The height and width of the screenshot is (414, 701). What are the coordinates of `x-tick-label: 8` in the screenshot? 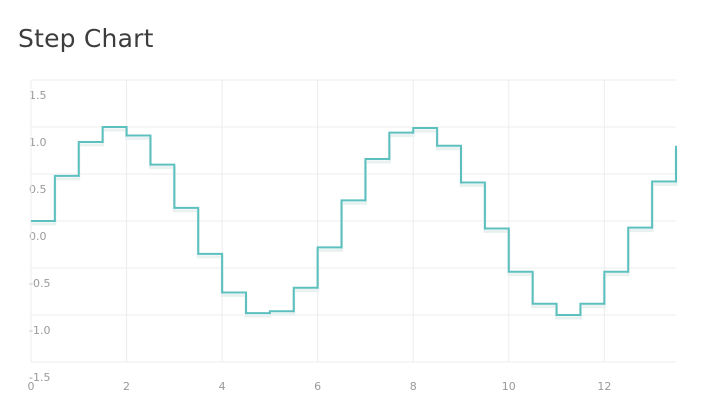 It's located at (413, 386).